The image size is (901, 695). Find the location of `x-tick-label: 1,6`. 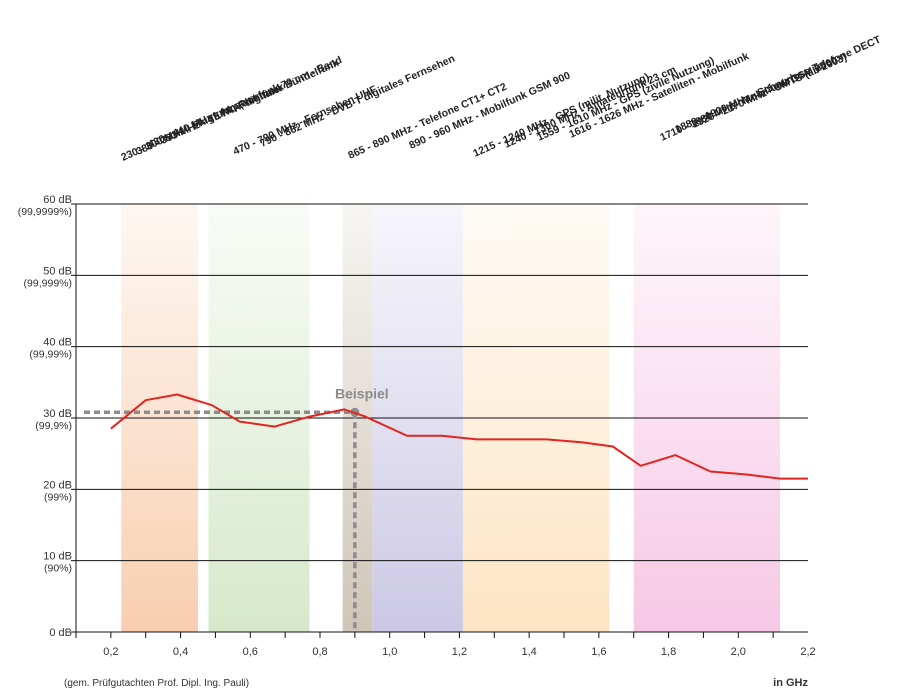

x-tick-label: 1,6 is located at coordinates (598, 652).